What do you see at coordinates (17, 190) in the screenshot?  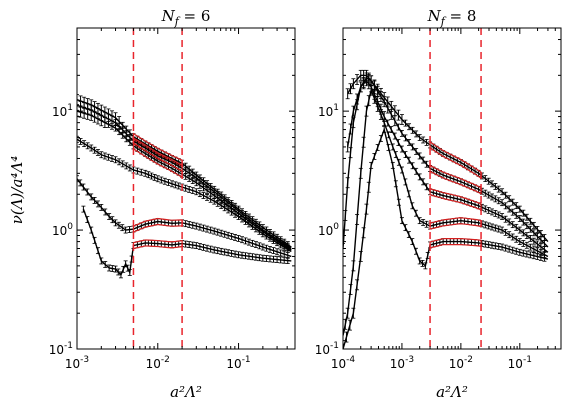 I see `y-axis-label: ν(Λ)/a⁴Λ⁴` at bounding box center [17, 190].